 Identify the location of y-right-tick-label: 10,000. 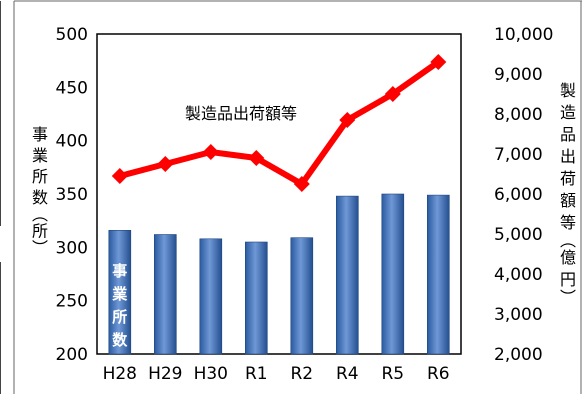
(523, 35).